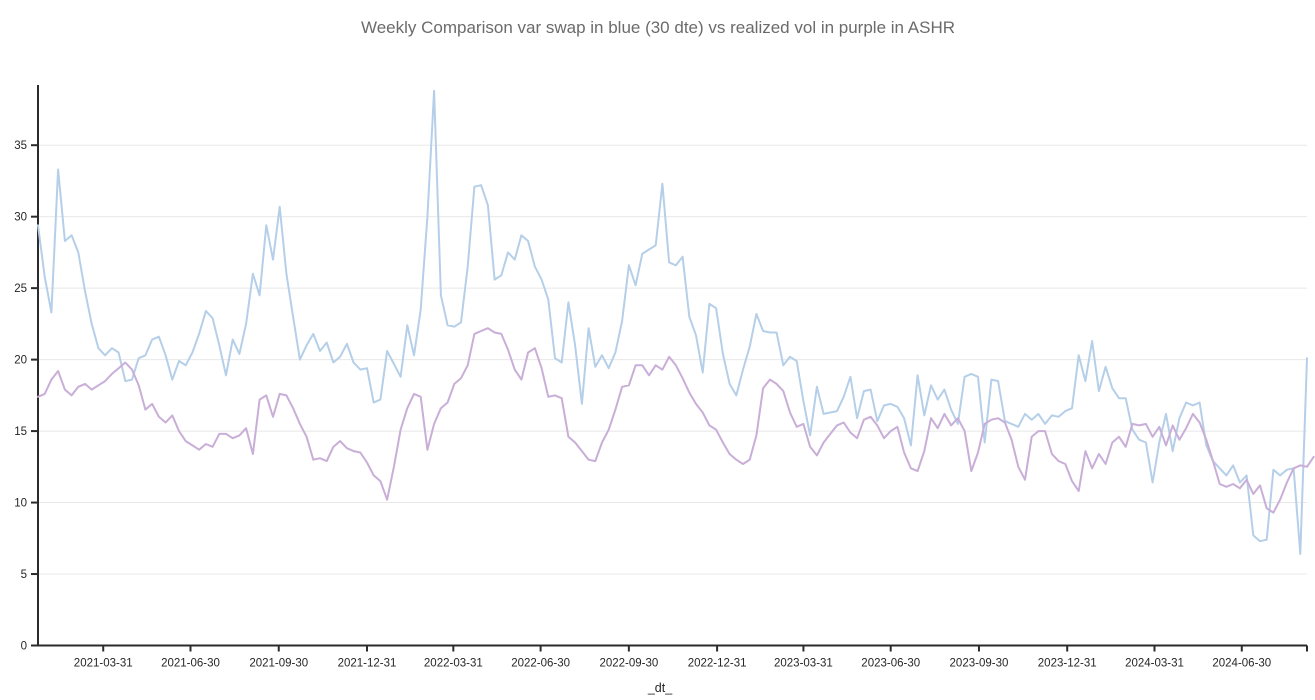 The image size is (1315, 700). Describe the element at coordinates (628, 664) in the screenshot. I see `x-tick-label: 2022-09-30` at that location.